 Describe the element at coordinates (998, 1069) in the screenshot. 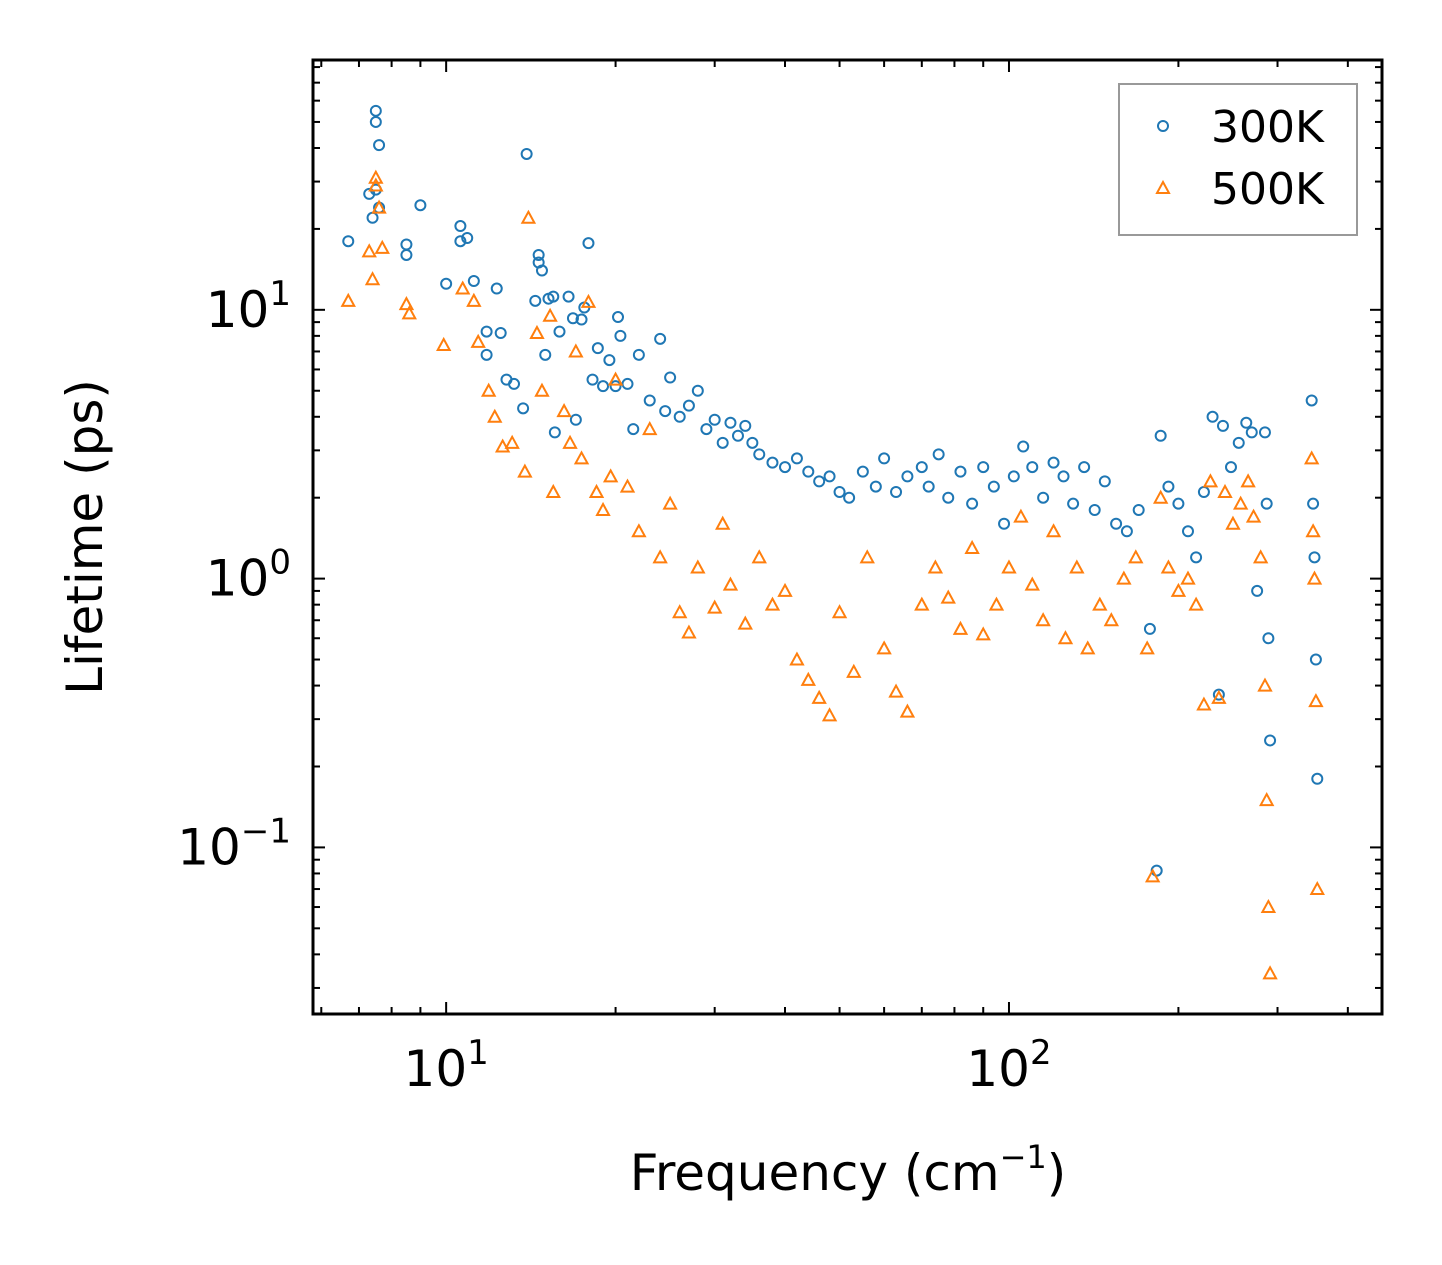

I see `x-tick-label-base: 10` at that location.